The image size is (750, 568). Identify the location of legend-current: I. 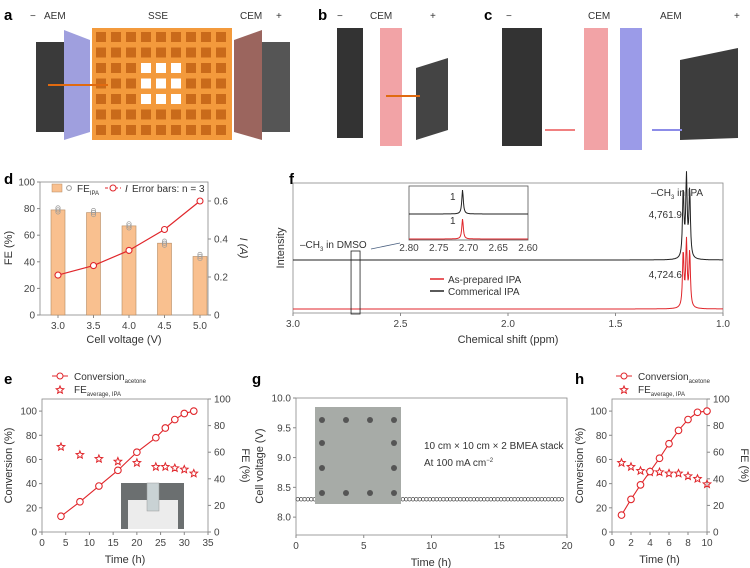
(126, 189).